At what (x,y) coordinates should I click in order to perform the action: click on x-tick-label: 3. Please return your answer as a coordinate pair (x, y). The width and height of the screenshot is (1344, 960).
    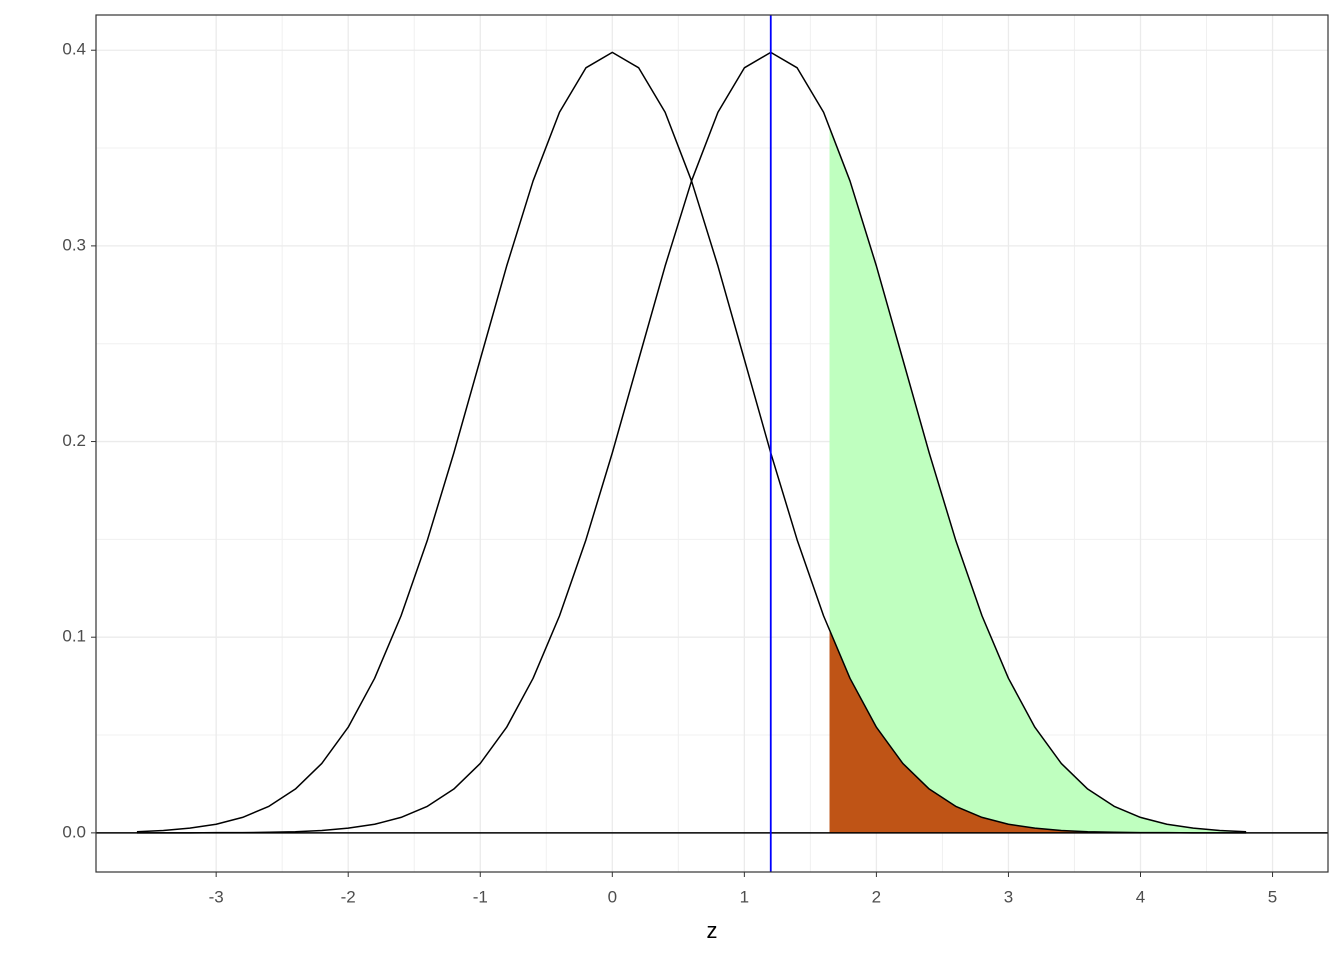
    Looking at the image, I should click on (1008, 896).